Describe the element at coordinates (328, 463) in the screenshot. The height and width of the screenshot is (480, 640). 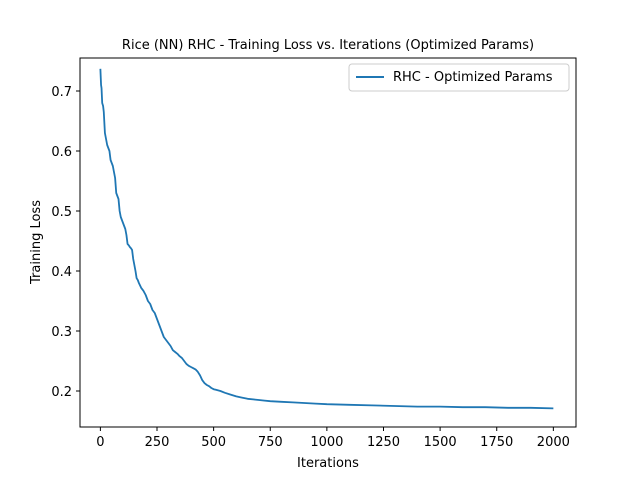
I see `x-axis-title: Iterations` at that location.